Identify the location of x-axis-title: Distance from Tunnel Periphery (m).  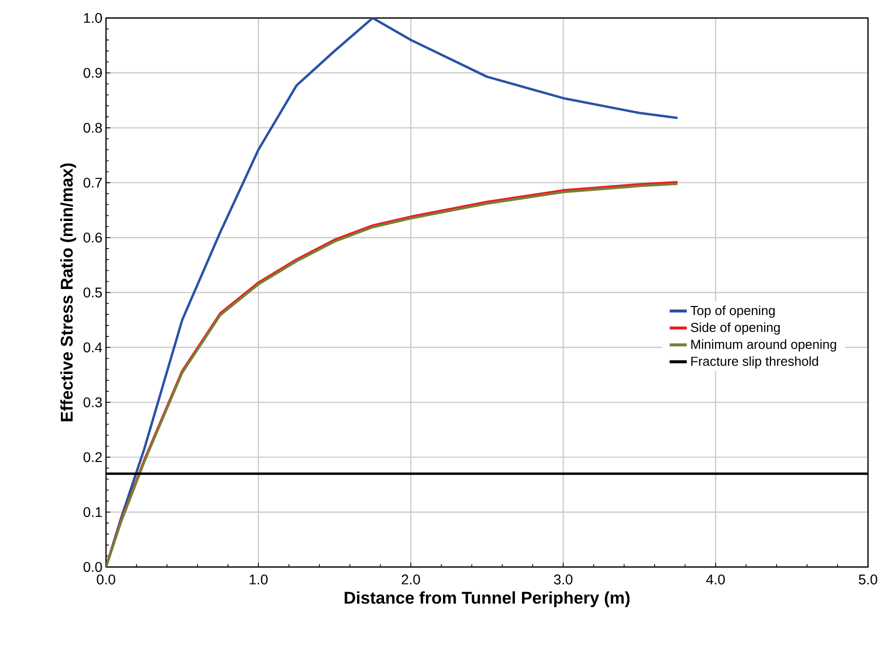
(487, 599).